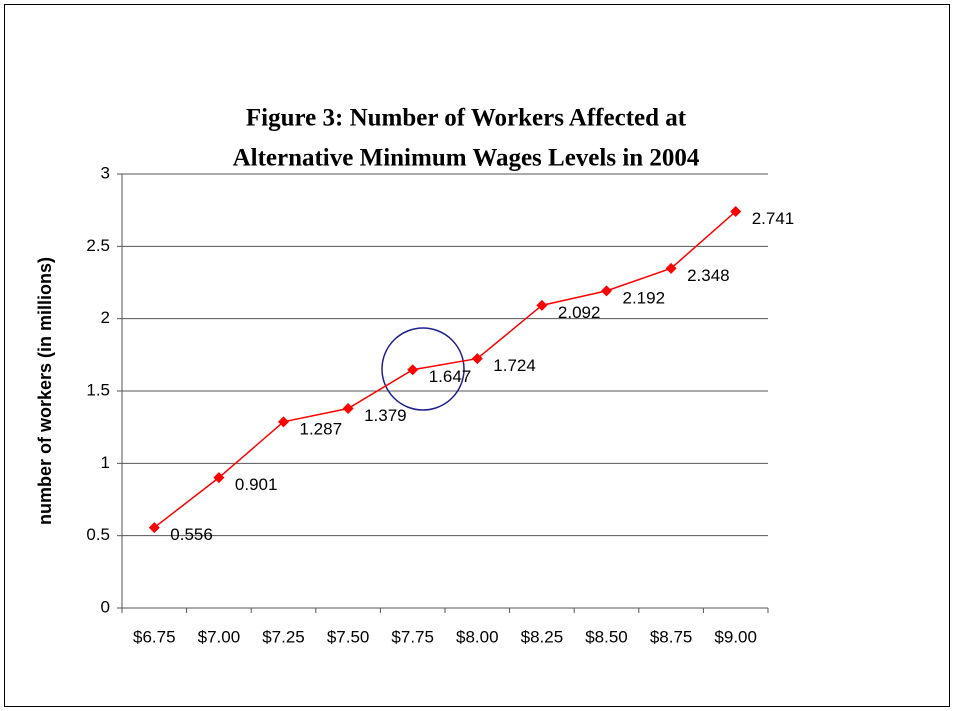 The height and width of the screenshot is (711, 954). I want to click on x-tick-label: $7.50, so click(348, 636).